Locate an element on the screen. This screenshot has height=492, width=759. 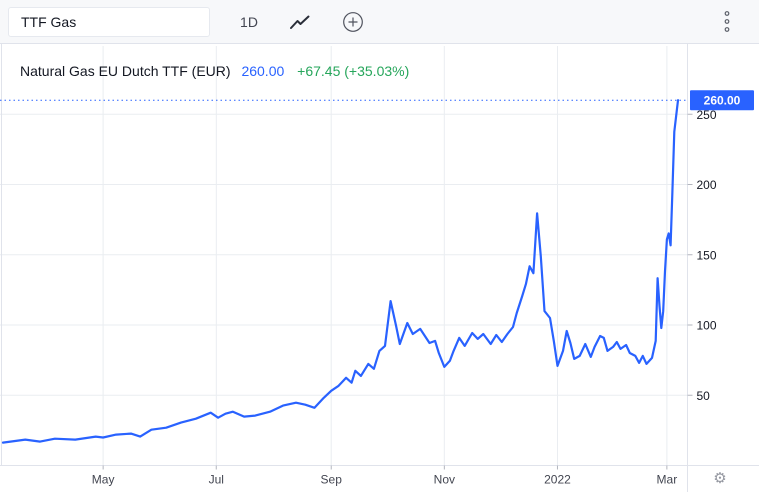
interval-button: 1D is located at coordinates (249, 22).